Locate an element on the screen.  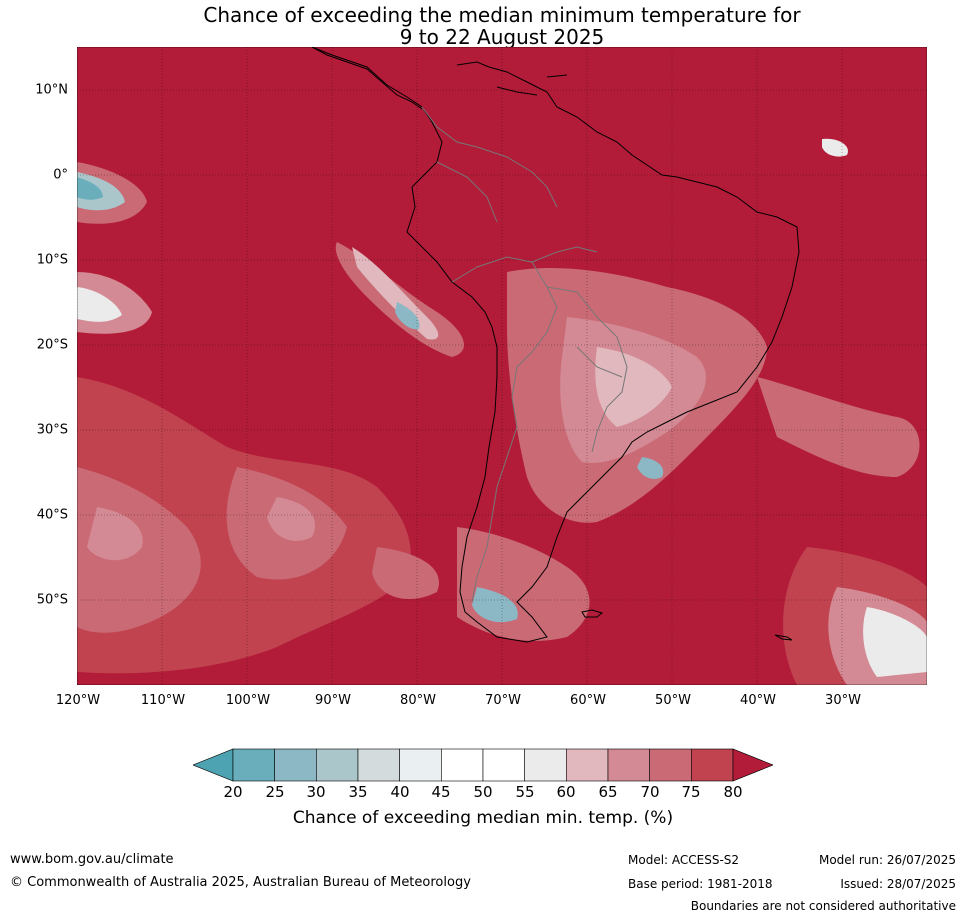
lon-label-50w: 50°W is located at coordinates (673, 700).